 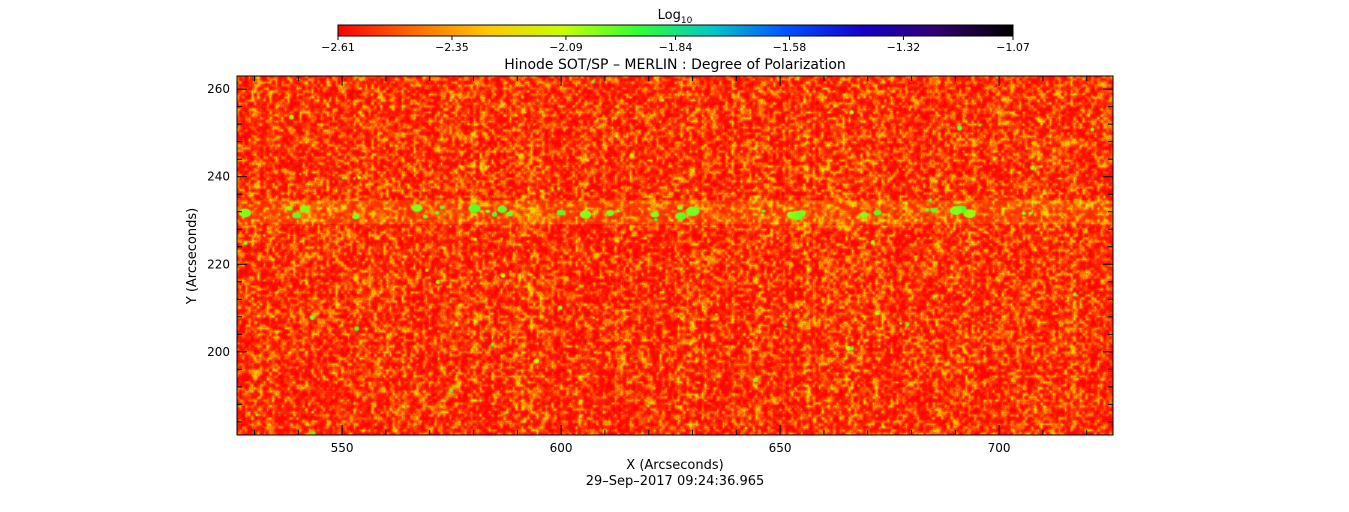 I want to click on colorbar-label-subscript: 10, so click(x=687, y=21).